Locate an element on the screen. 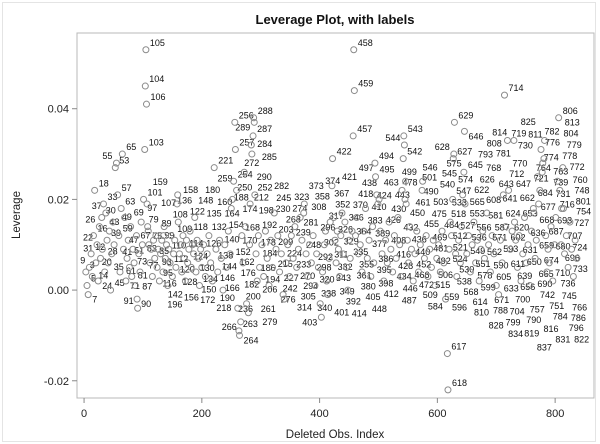 This screenshot has width=600, height=444. point-label: 772 is located at coordinates (577, 167).